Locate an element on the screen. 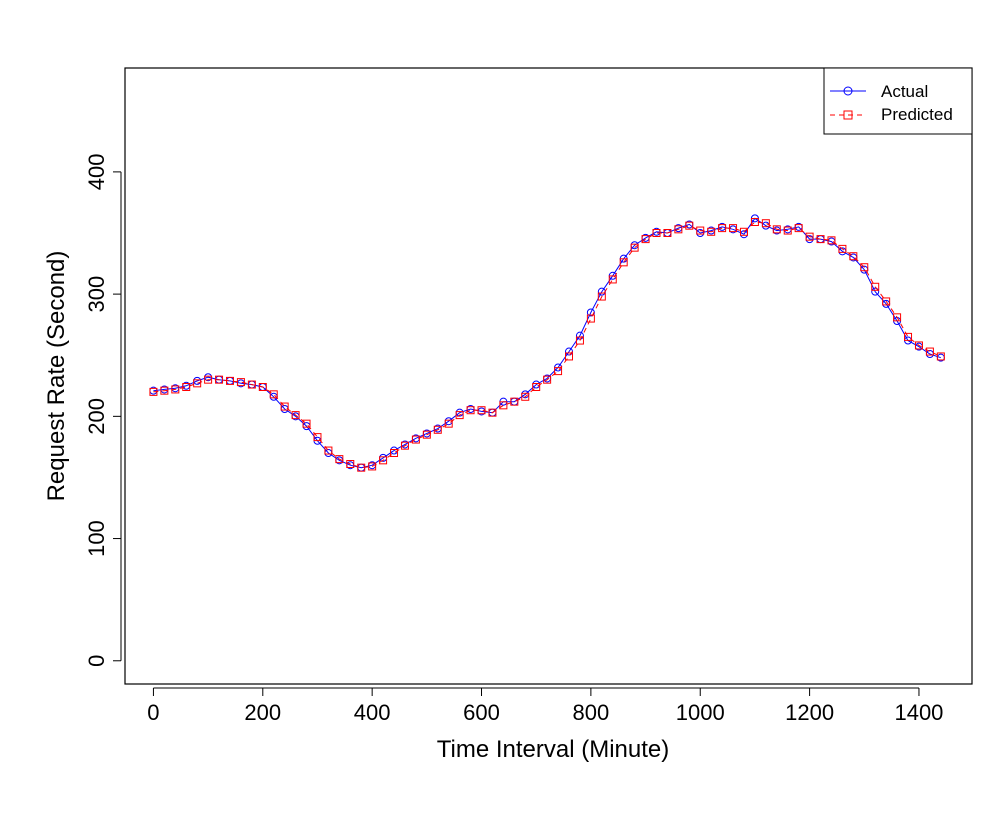 This screenshot has height=837, width=1001. y-axis-title: Request Rate (Second) is located at coordinates (56, 376).